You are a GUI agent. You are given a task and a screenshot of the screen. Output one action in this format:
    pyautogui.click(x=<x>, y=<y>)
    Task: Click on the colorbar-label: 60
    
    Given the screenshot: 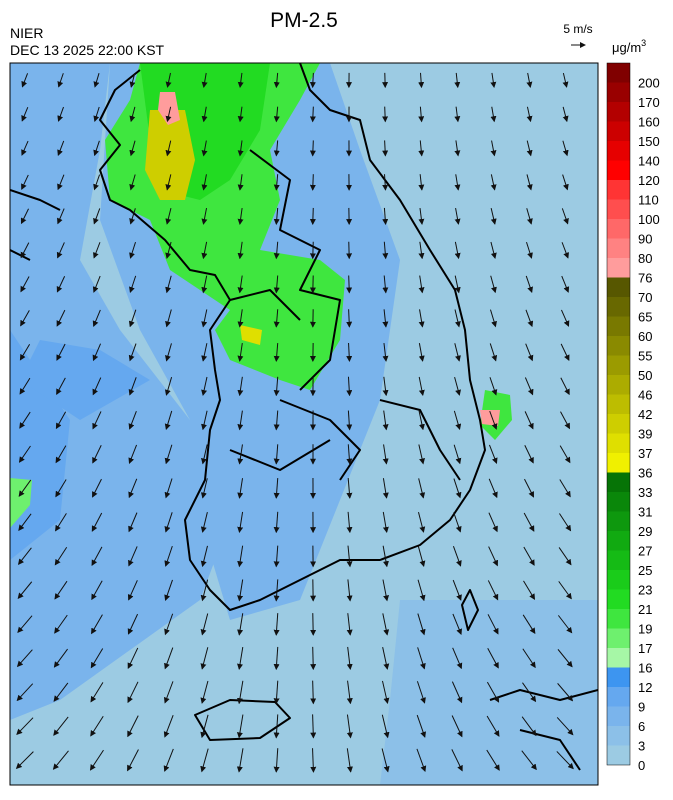 What is the action you would take?
    pyautogui.click(x=645, y=336)
    